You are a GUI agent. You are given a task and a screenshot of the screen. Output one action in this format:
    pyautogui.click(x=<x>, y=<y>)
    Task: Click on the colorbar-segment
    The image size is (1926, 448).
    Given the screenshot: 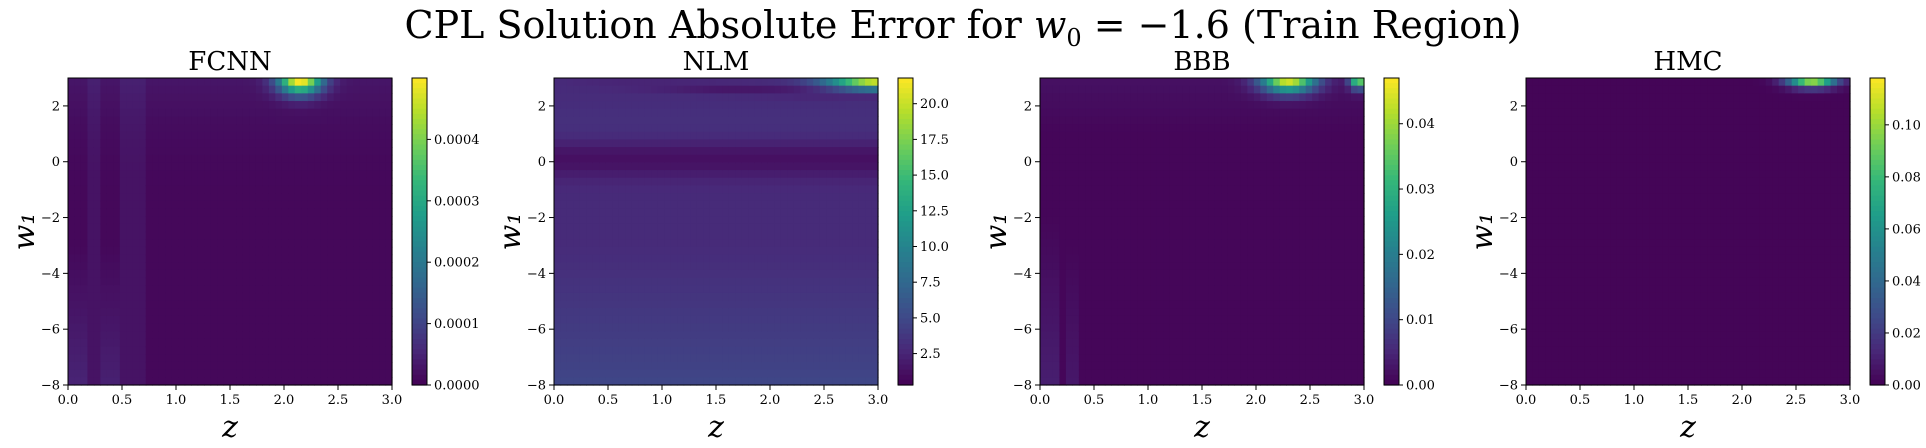 What is the action you would take?
    pyautogui.click(x=419, y=372)
    